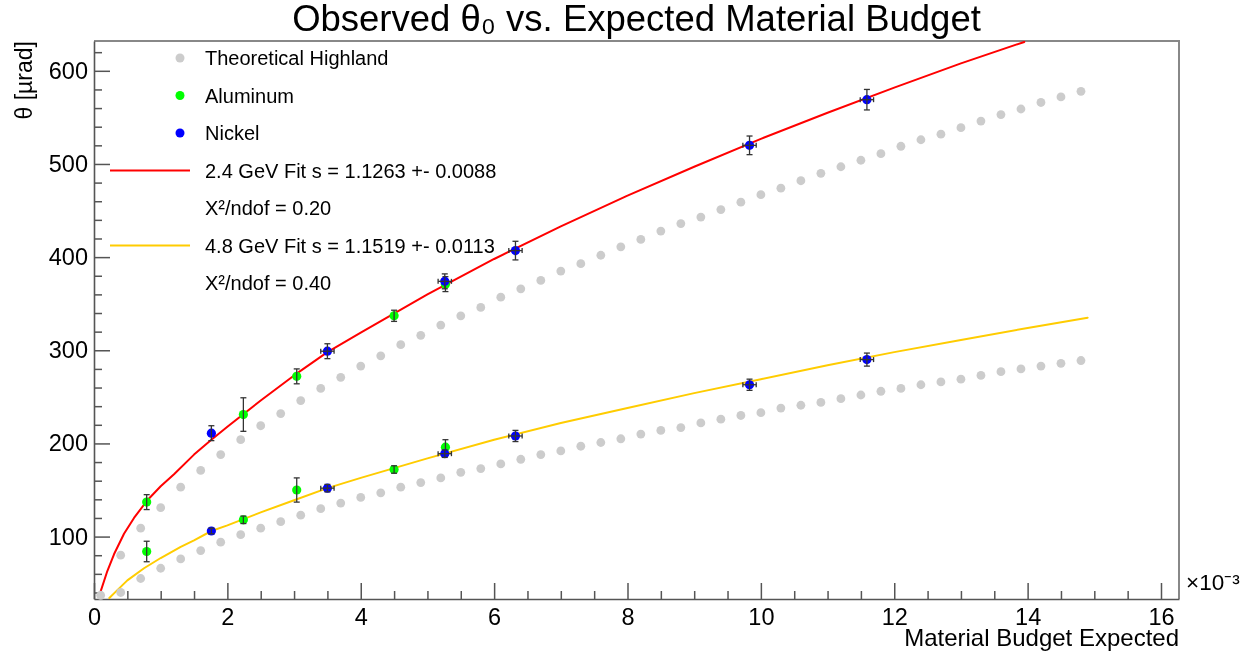 The height and width of the screenshot is (656, 1256). What do you see at coordinates (68, 257) in the screenshot?
I see `y-tick-label: 400` at bounding box center [68, 257].